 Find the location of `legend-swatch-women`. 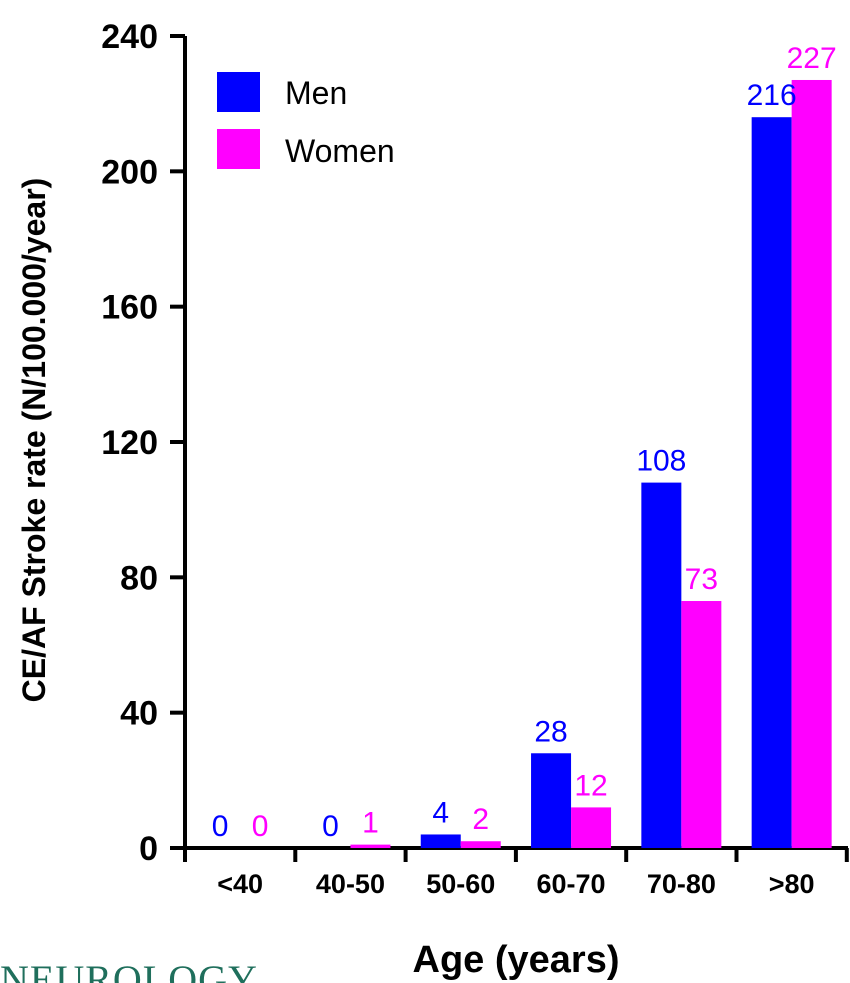

legend-swatch-women is located at coordinates (238, 149).